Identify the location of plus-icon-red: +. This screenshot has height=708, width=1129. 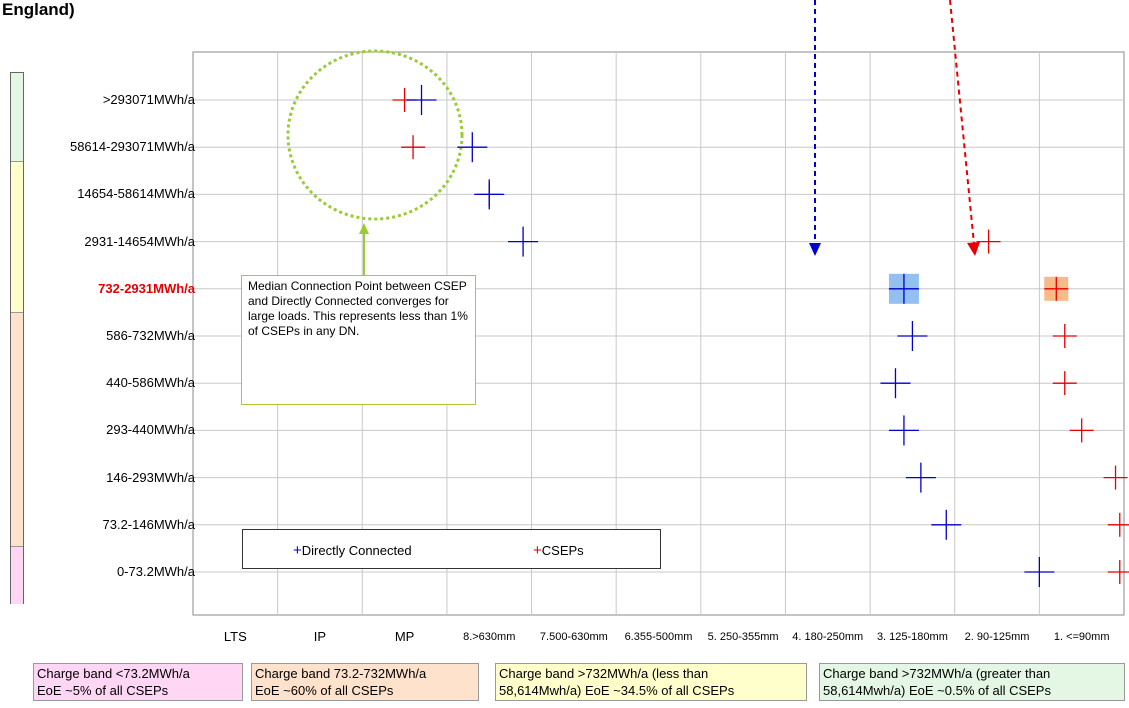
(537, 550).